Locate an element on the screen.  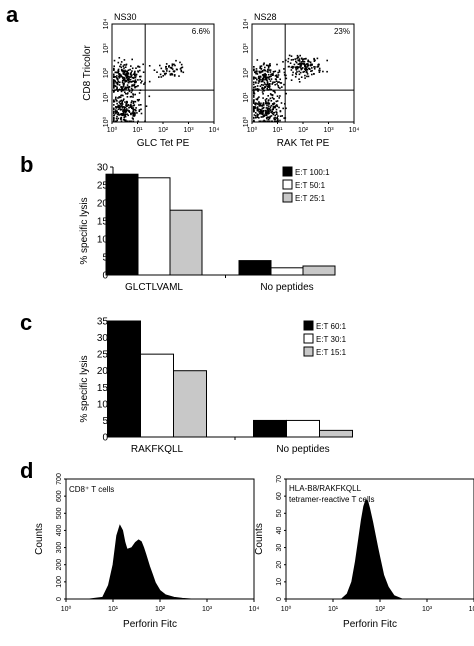
y-tick-label: 10⁴ is located at coordinates (106, 24).